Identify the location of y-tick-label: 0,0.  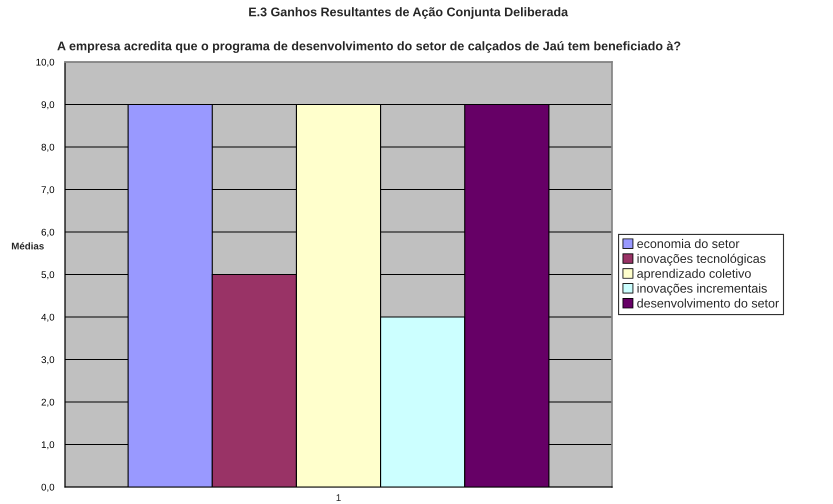
(47, 488).